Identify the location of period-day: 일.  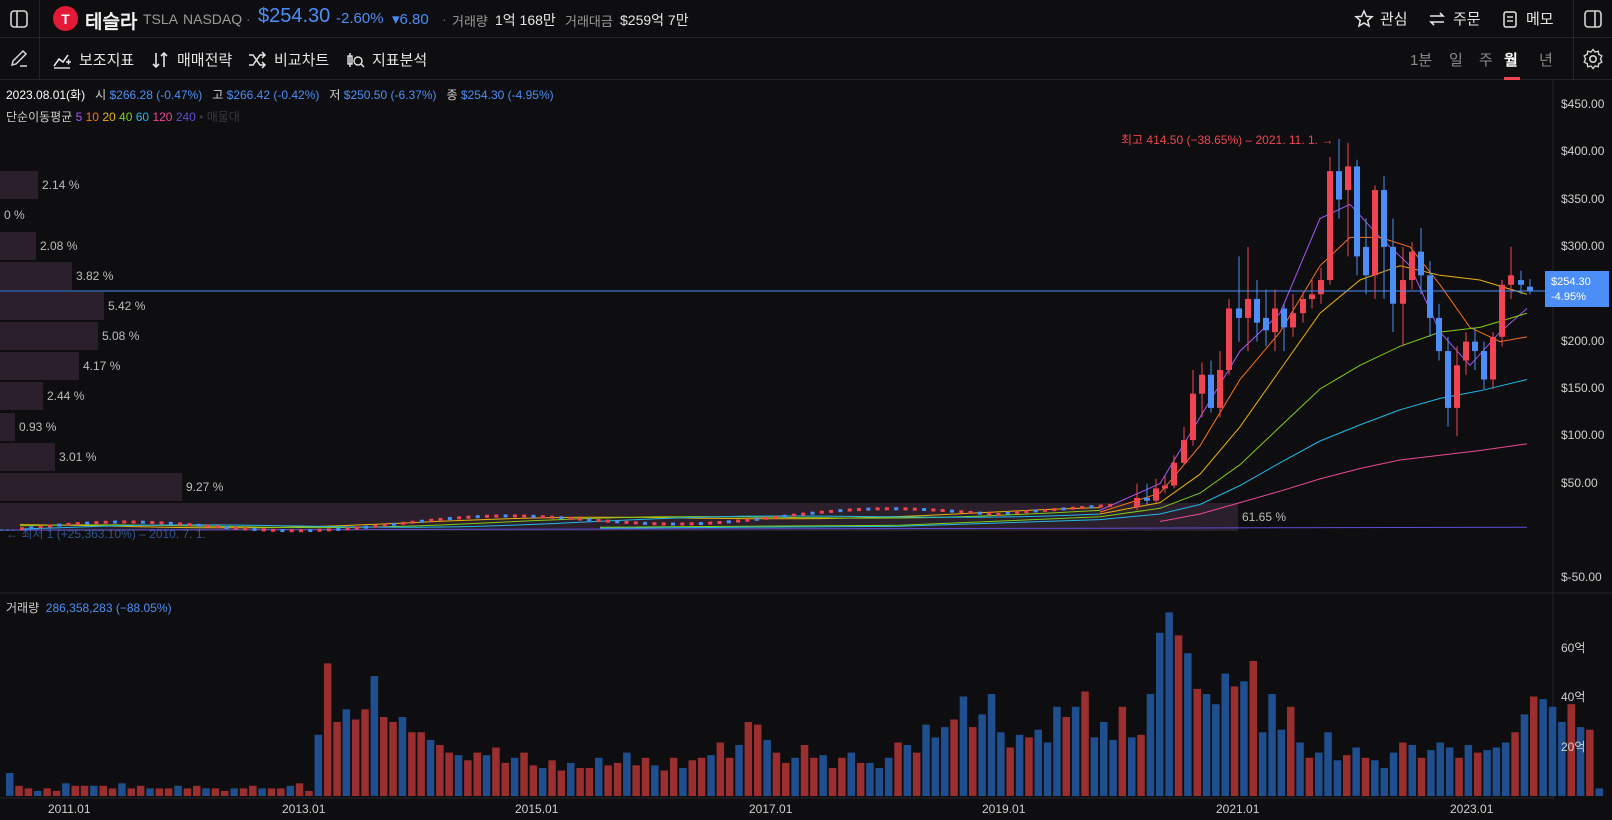
(1456, 60).